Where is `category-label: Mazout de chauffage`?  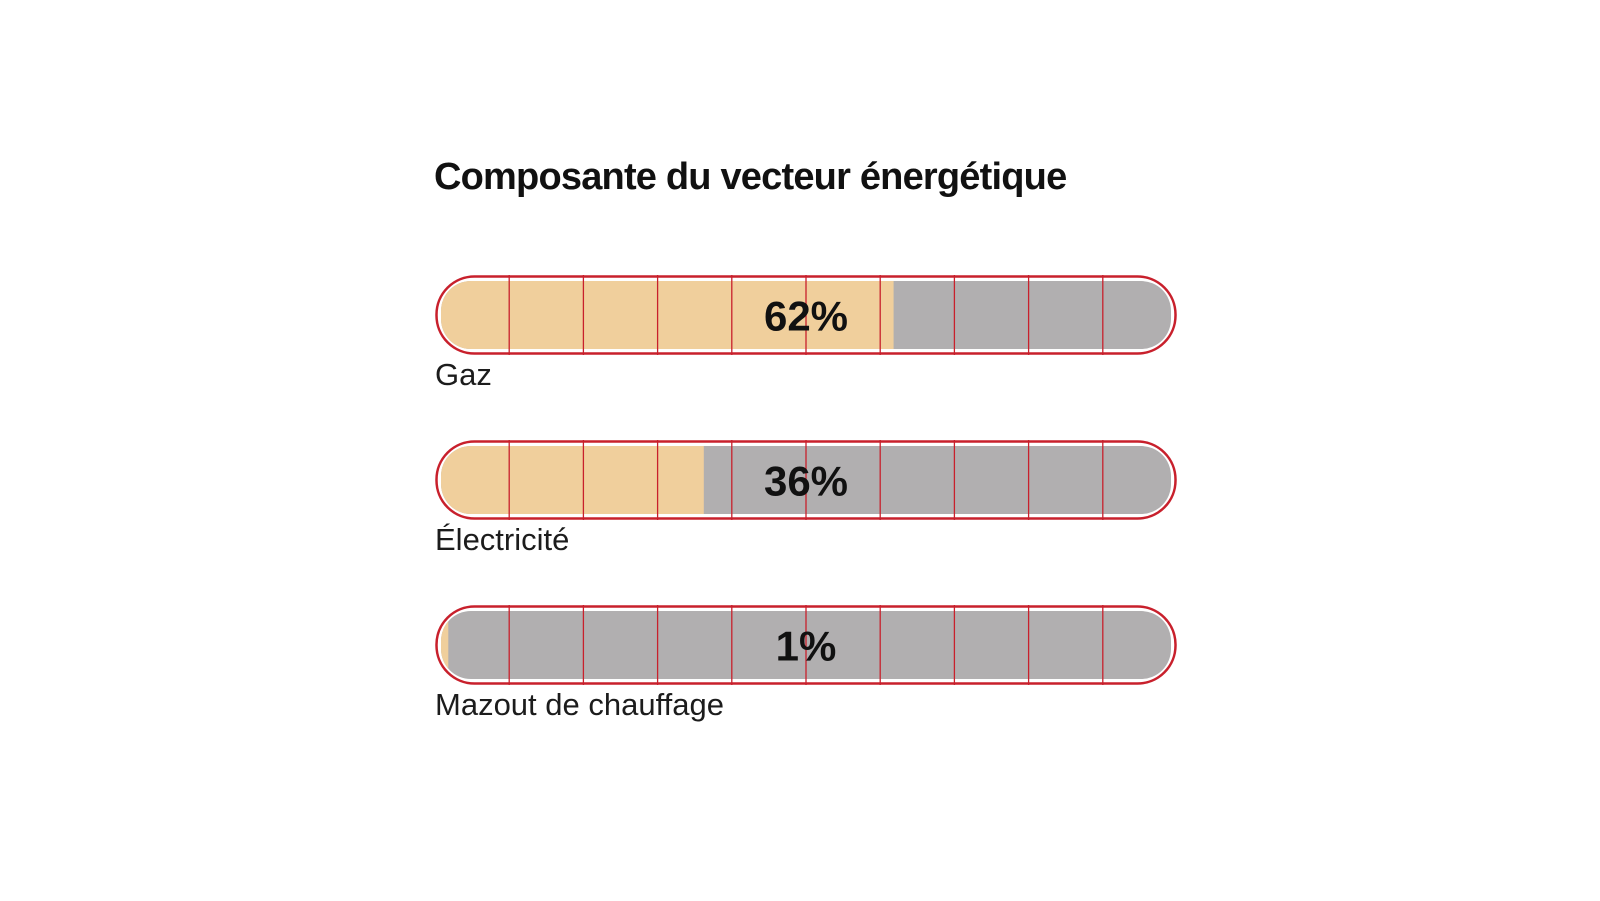 category-label: Mazout de chauffage is located at coordinates (579, 704).